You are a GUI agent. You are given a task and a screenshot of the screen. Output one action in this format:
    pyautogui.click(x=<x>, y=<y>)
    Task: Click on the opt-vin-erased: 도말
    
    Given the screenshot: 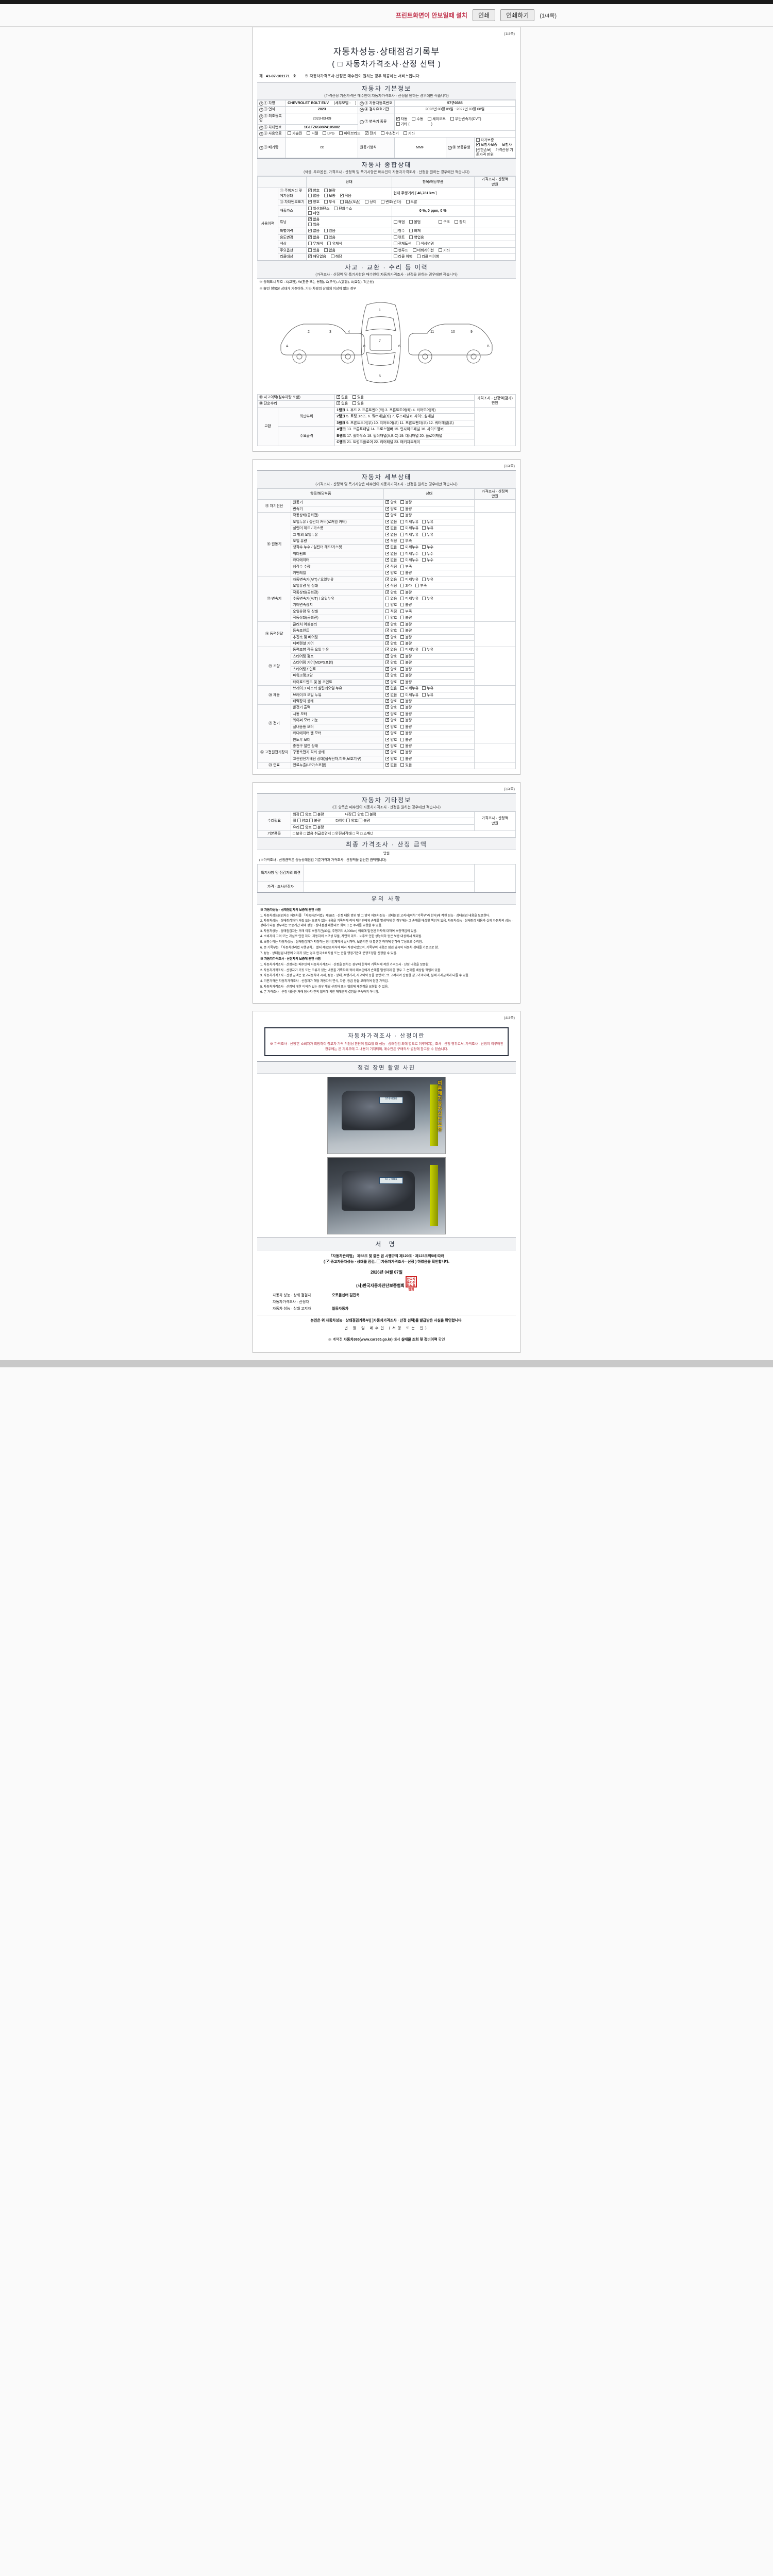 What is the action you would take?
    pyautogui.click(x=411, y=202)
    